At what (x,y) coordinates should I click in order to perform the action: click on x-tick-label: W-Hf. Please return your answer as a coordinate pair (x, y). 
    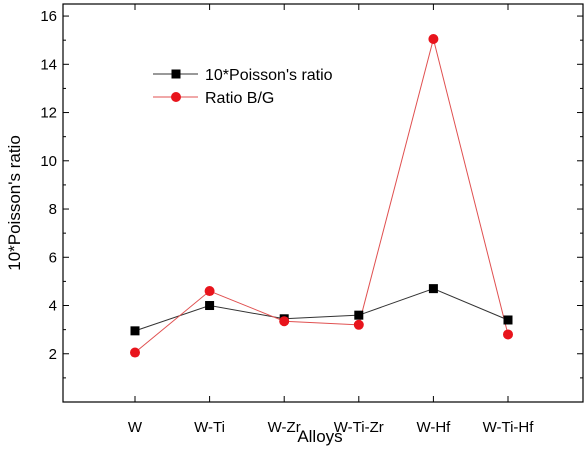
    Looking at the image, I should click on (433, 427).